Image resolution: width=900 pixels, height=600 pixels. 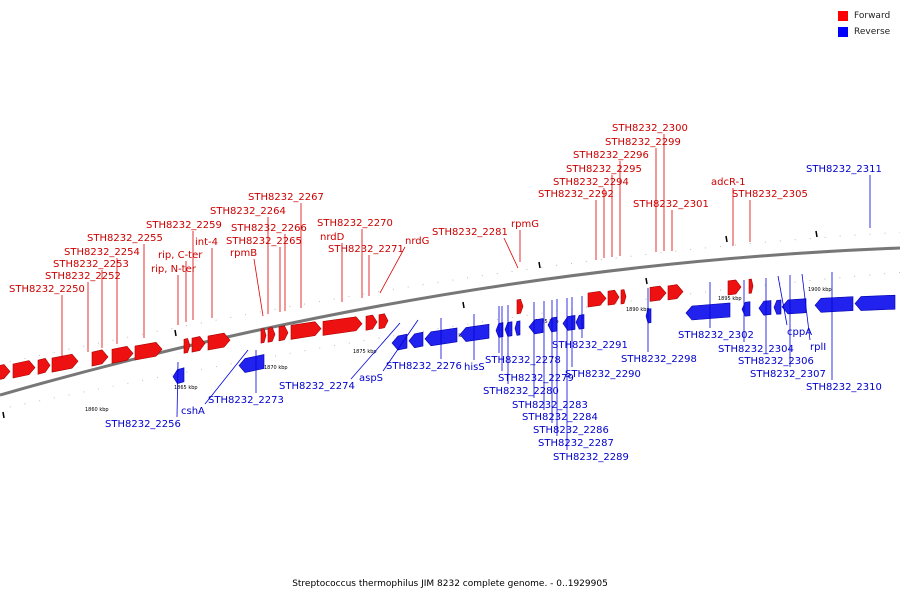 What do you see at coordinates (671, 204) in the screenshot?
I see `forward-gene-label: STH8232_2301` at bounding box center [671, 204].